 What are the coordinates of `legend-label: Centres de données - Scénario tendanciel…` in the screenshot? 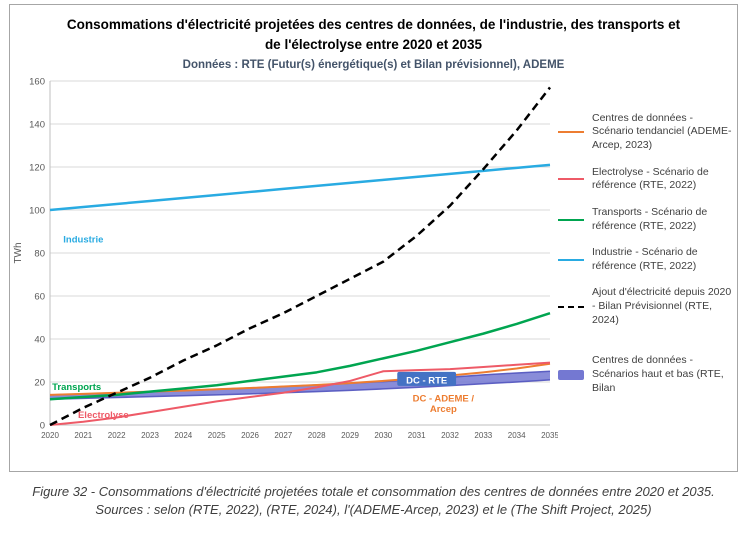 It's located at (662, 131).